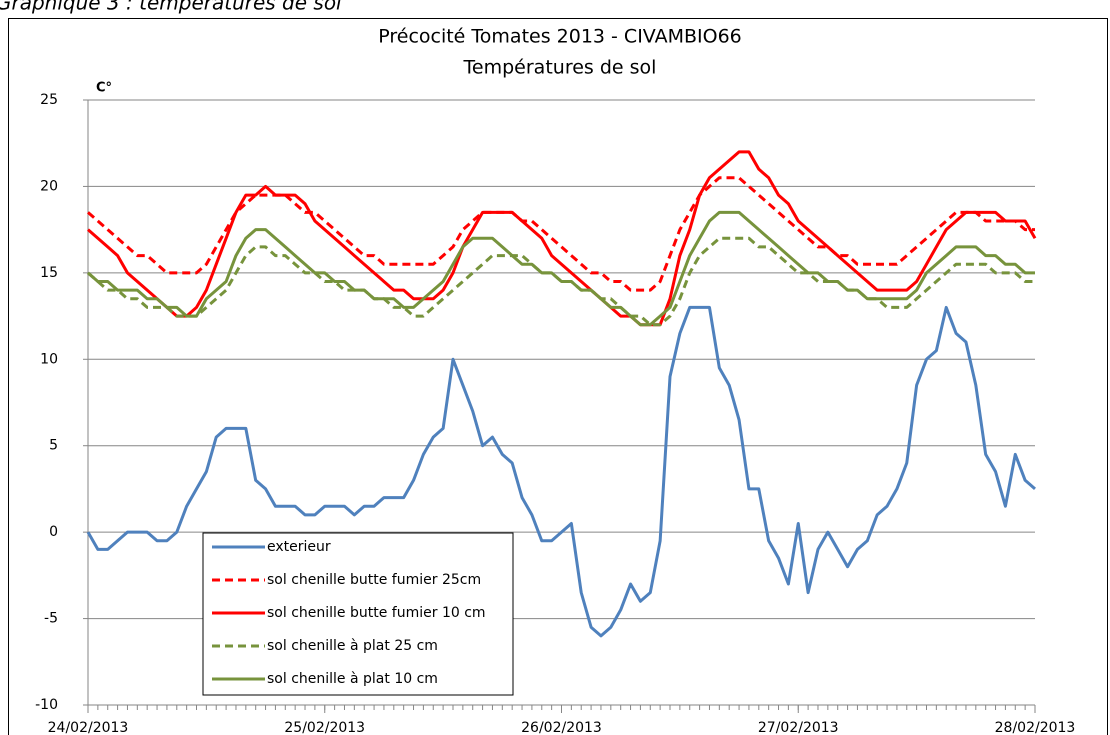 The height and width of the screenshot is (735, 1110). I want to click on y-tick-label: -10, so click(46, 705).